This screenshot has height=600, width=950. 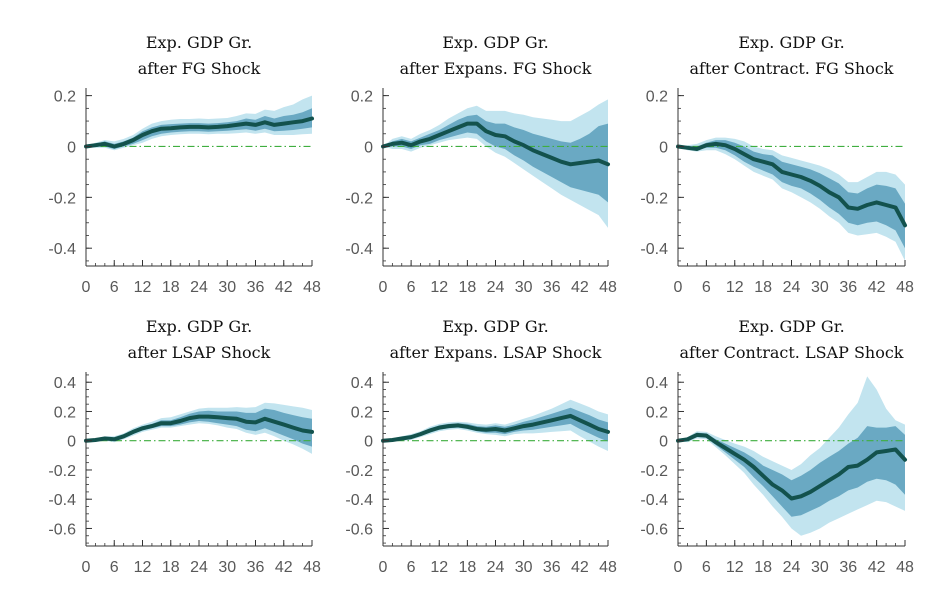 I want to click on panel-title-line-2: after Expans. LSAP Shock, so click(x=496, y=352).